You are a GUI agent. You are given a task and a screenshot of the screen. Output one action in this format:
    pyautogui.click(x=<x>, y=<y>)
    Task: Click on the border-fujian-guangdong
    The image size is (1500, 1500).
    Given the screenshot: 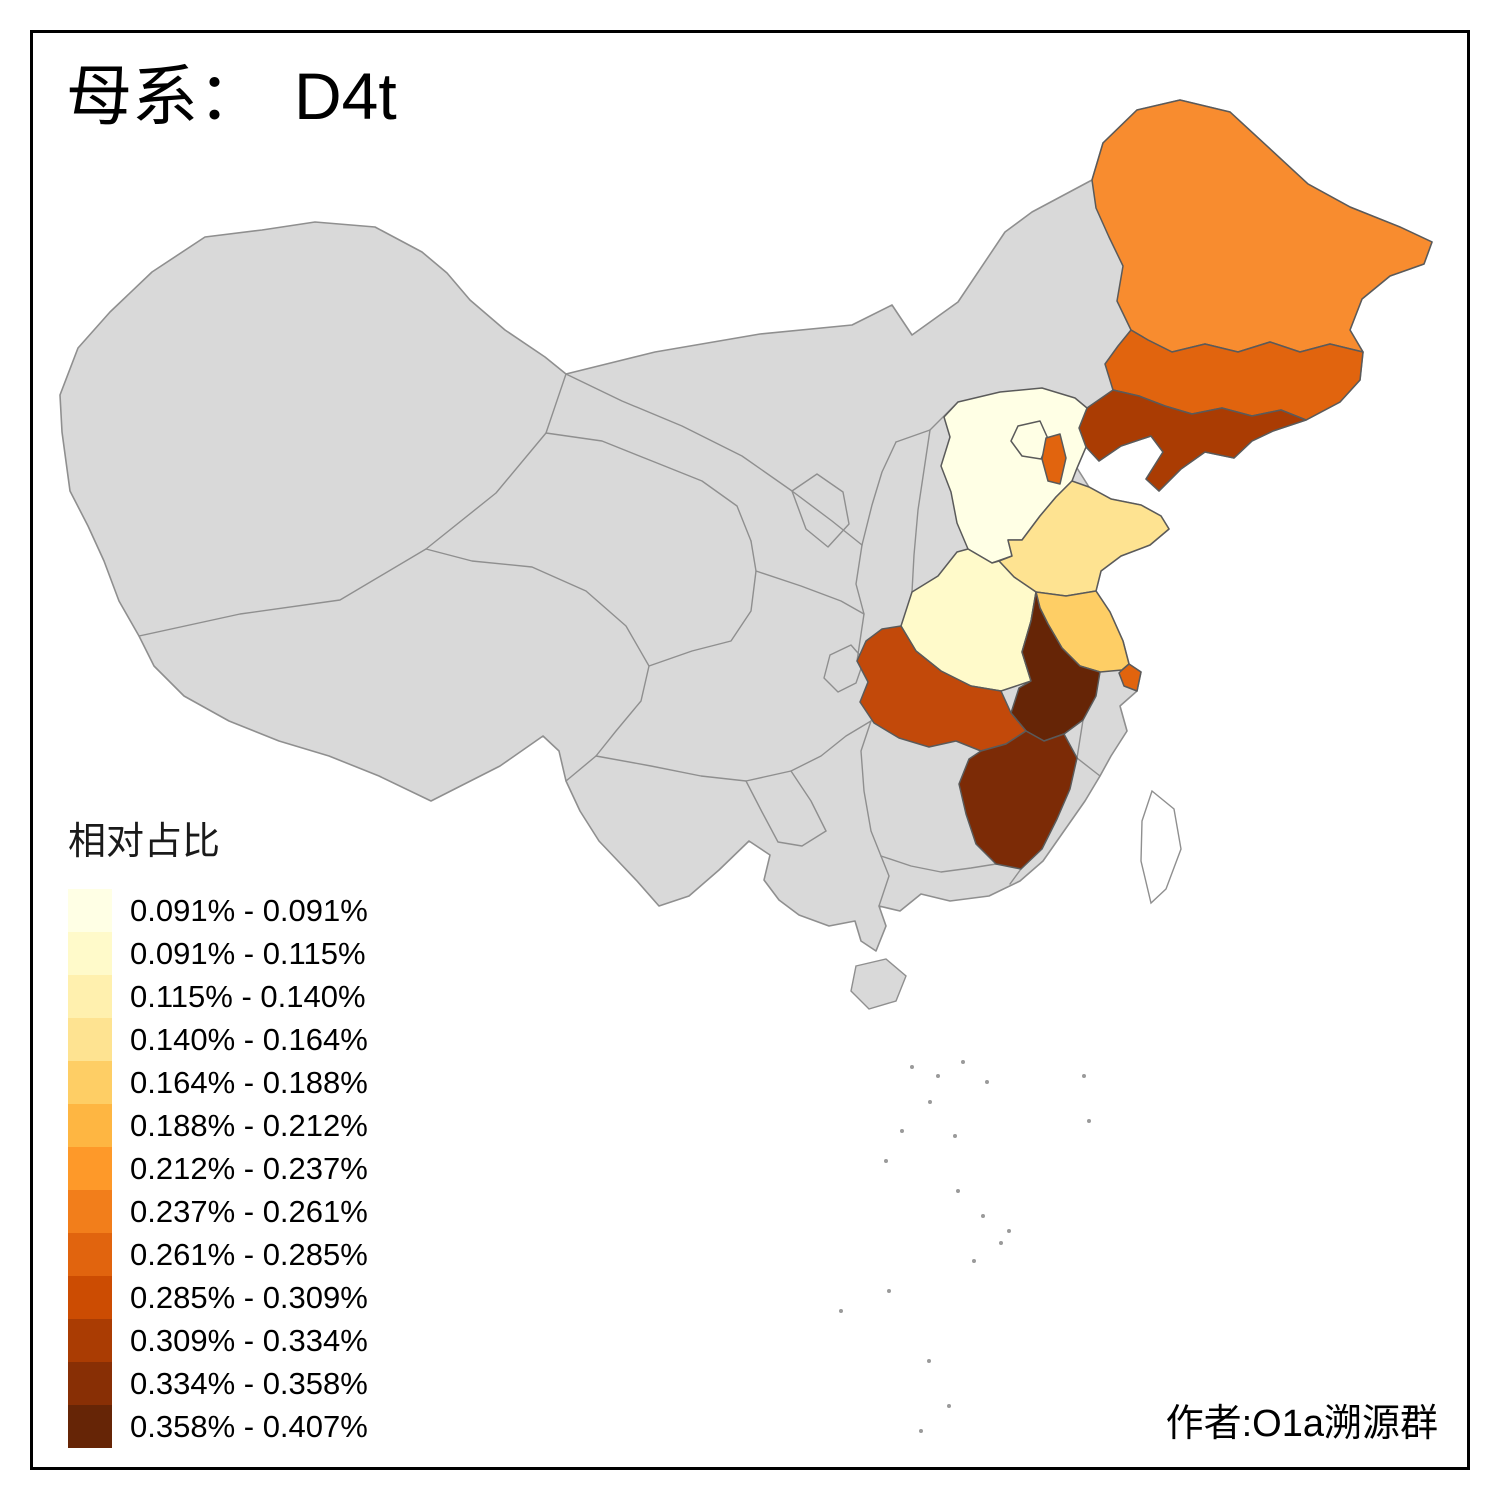 What is the action you would take?
    pyautogui.click(x=1015, y=876)
    